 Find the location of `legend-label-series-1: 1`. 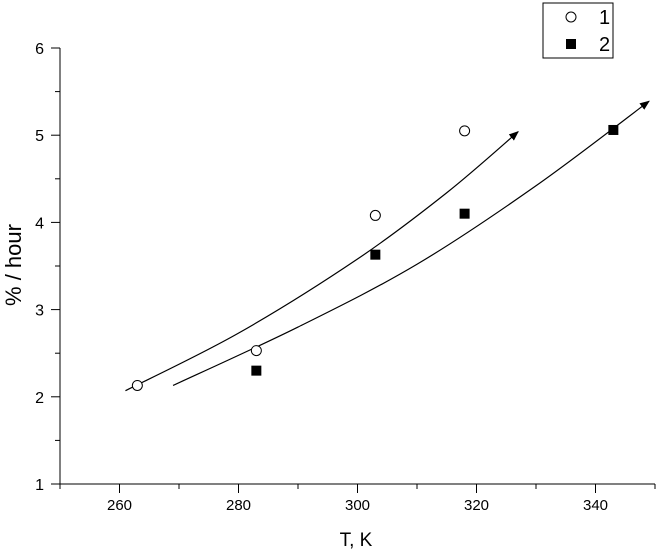

legend-label-series-1: 1 is located at coordinates (604, 18).